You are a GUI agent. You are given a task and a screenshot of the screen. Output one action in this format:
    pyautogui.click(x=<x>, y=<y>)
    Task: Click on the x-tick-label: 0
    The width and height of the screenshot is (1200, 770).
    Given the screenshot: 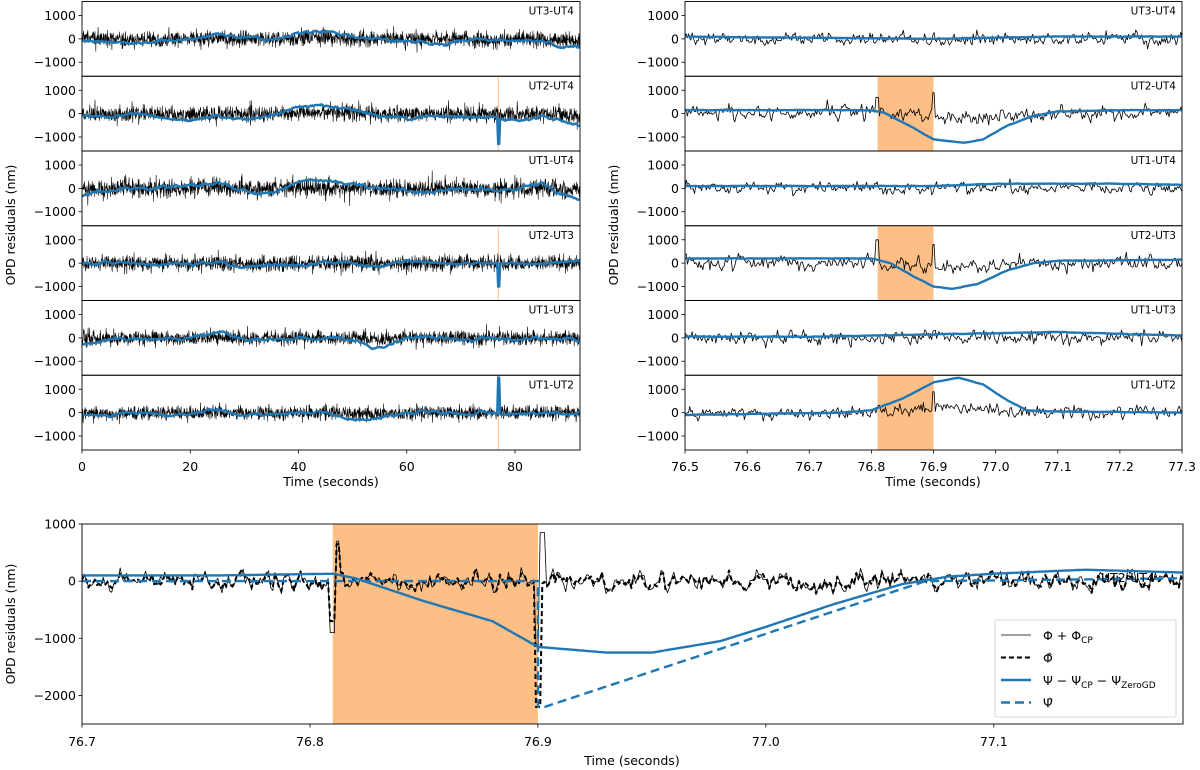 What is the action you would take?
    pyautogui.click(x=82, y=466)
    